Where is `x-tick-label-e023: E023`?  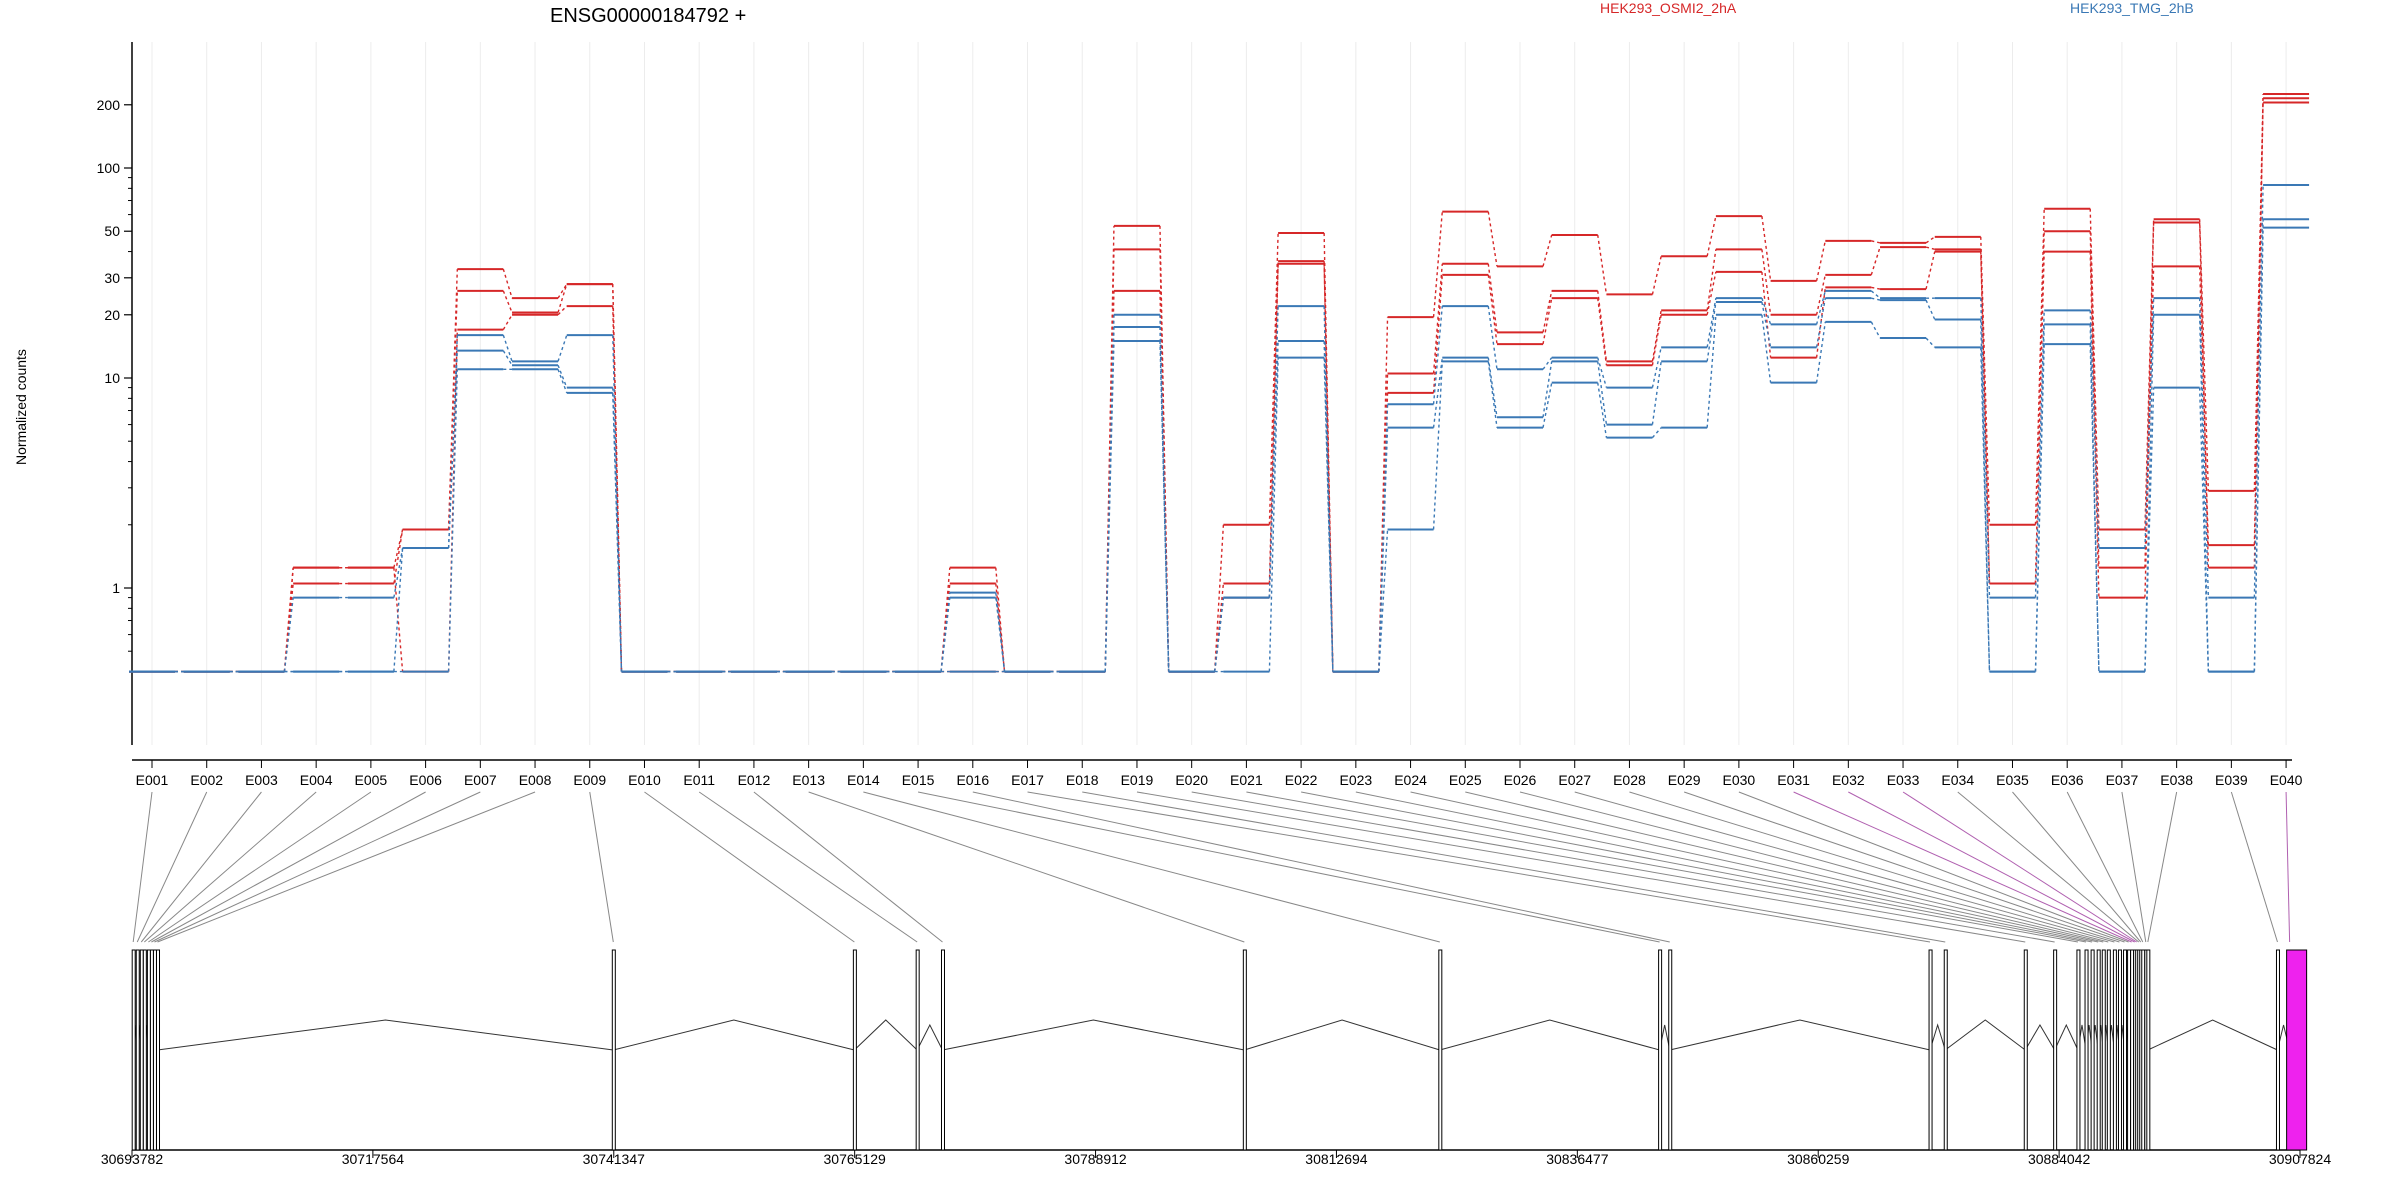
x-tick-label-e023: E023 is located at coordinates (1355, 780).